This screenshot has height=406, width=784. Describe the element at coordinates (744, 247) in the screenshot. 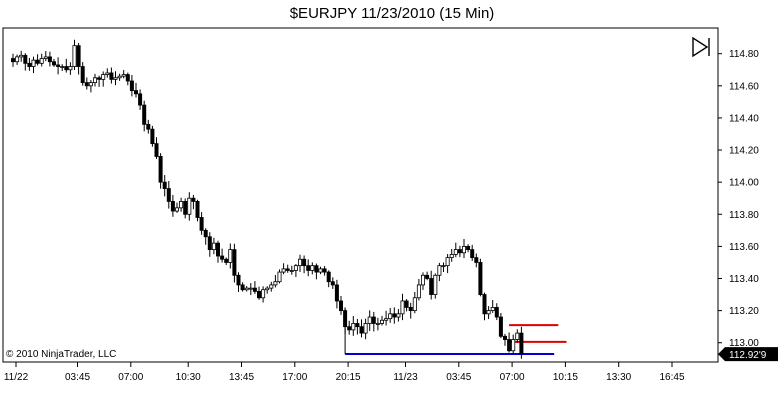

I see `y-tick-label: 113.60` at that location.